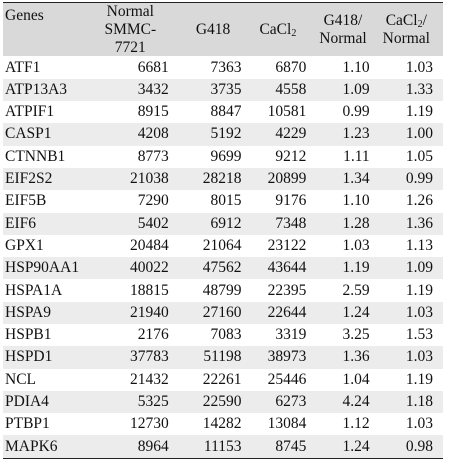  Describe the element at coordinates (346, 134) in the screenshot. I see `cell-g418-normal: 1.23` at that location.